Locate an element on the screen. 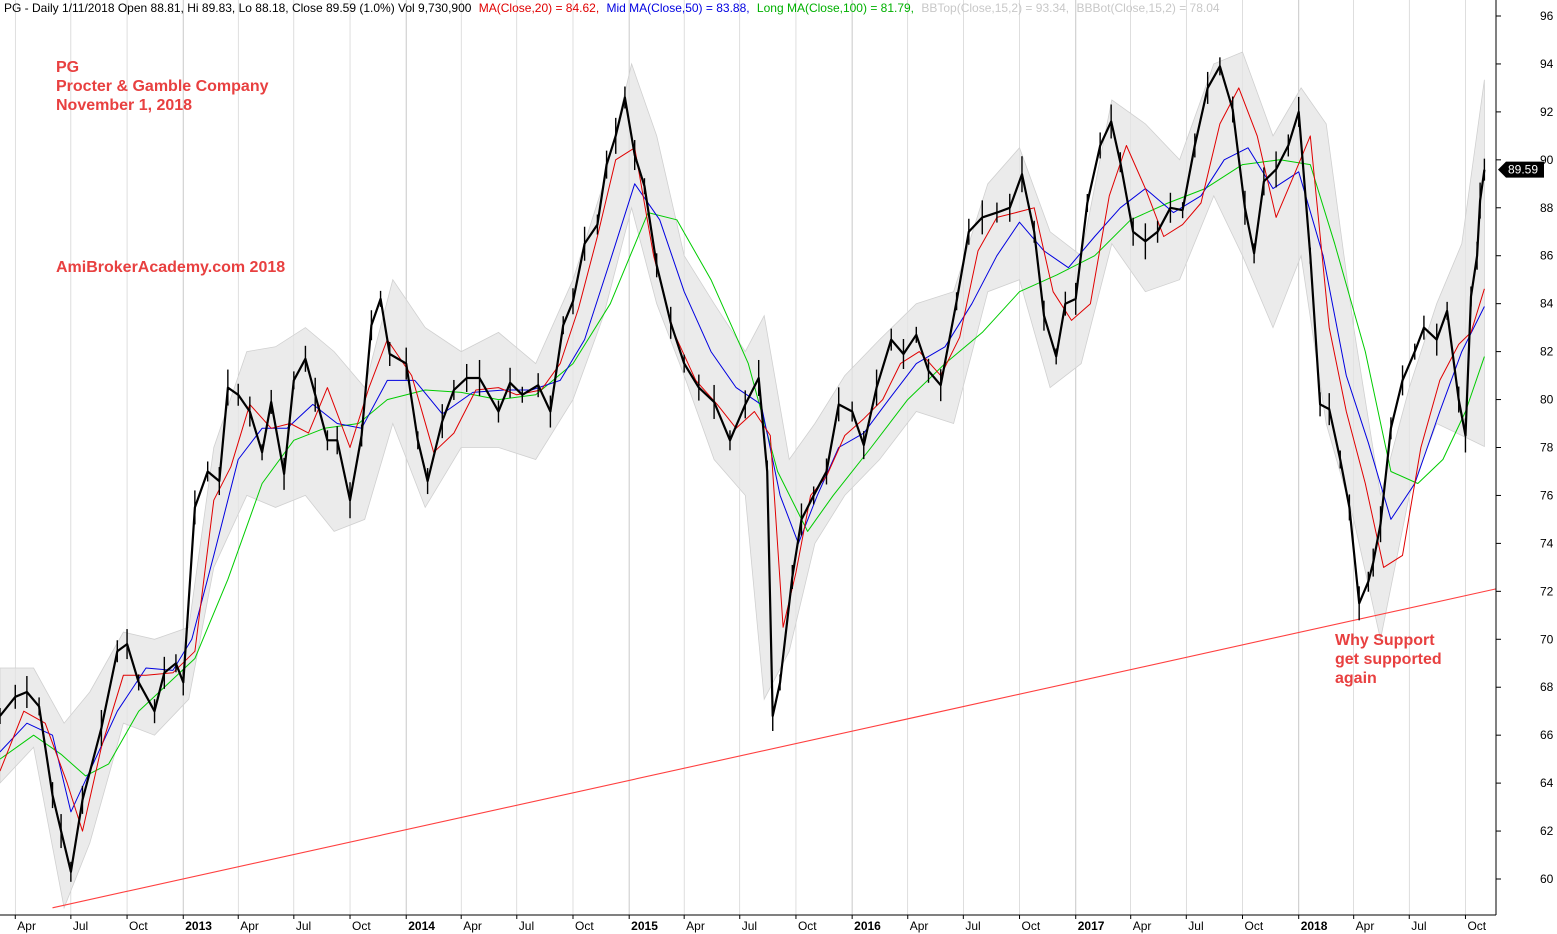 This screenshot has width=1557, height=934. y-tick-label: 94 is located at coordinates (1547, 64).